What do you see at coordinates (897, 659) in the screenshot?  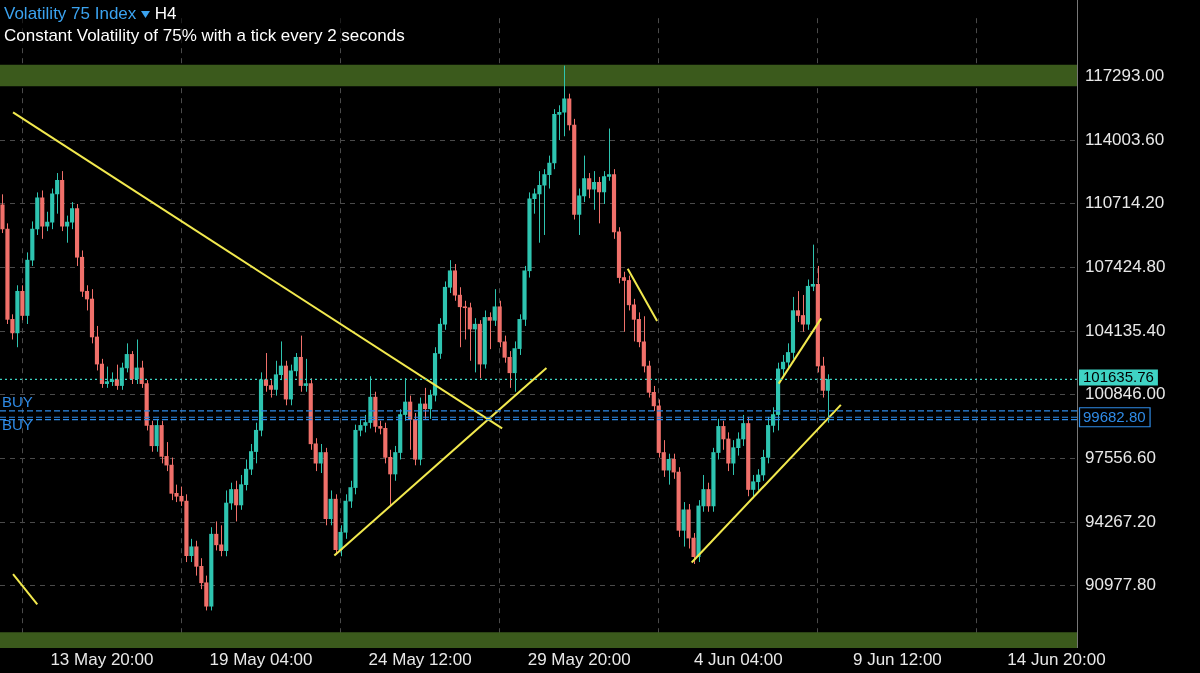 I see `x-tick-label: 9 Jun 12:00` at bounding box center [897, 659].